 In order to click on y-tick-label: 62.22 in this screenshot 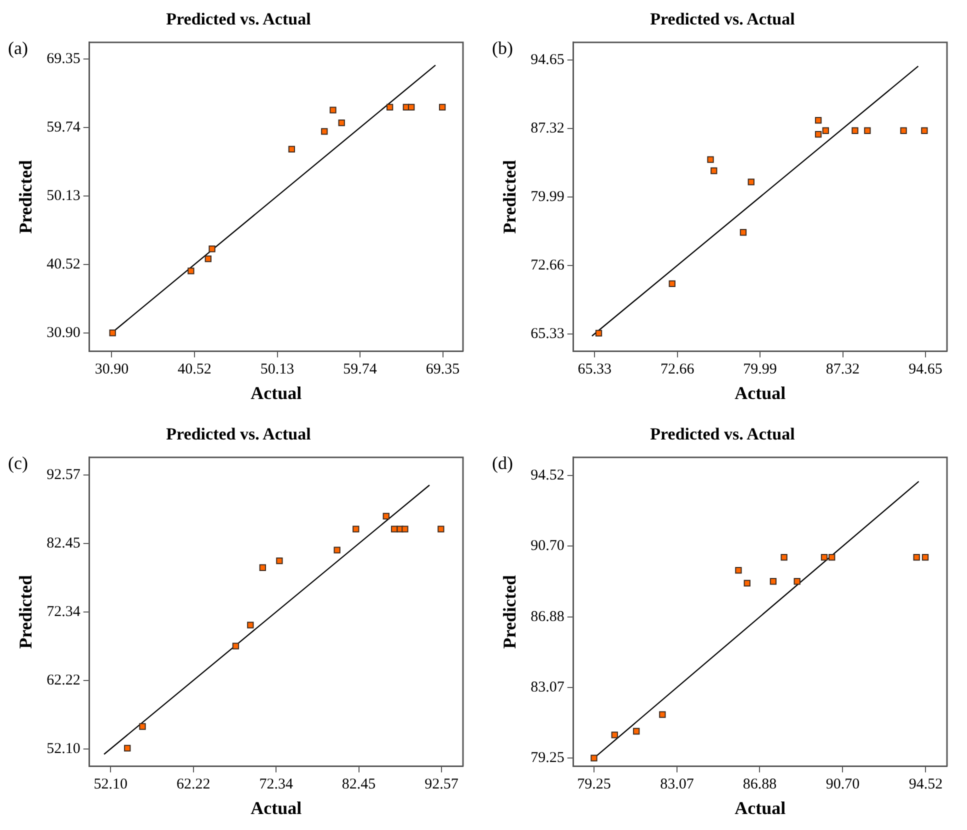, I will do `click(63, 680)`.